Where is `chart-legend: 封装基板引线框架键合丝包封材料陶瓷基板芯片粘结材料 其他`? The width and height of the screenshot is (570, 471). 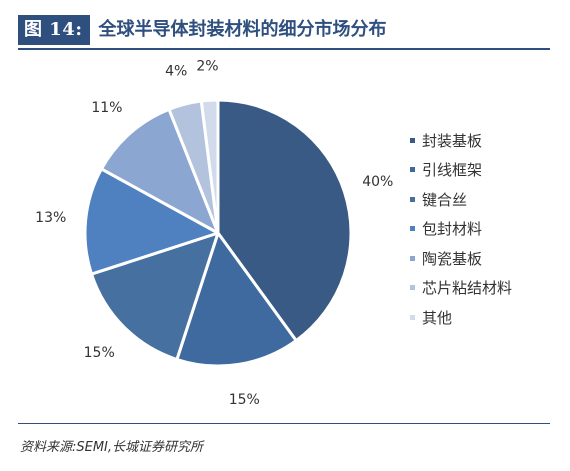
chart-legend: 封装基板引线框架键合丝包封材料陶瓷基板芯片粘结材料 其他 is located at coordinates (461, 228).